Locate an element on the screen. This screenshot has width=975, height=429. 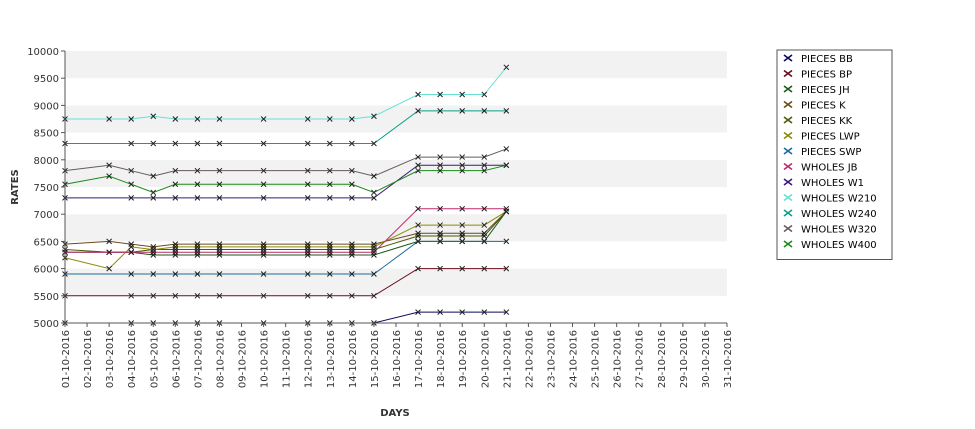
x-tick-label: 19-10-2016 is located at coordinates (463, 359).